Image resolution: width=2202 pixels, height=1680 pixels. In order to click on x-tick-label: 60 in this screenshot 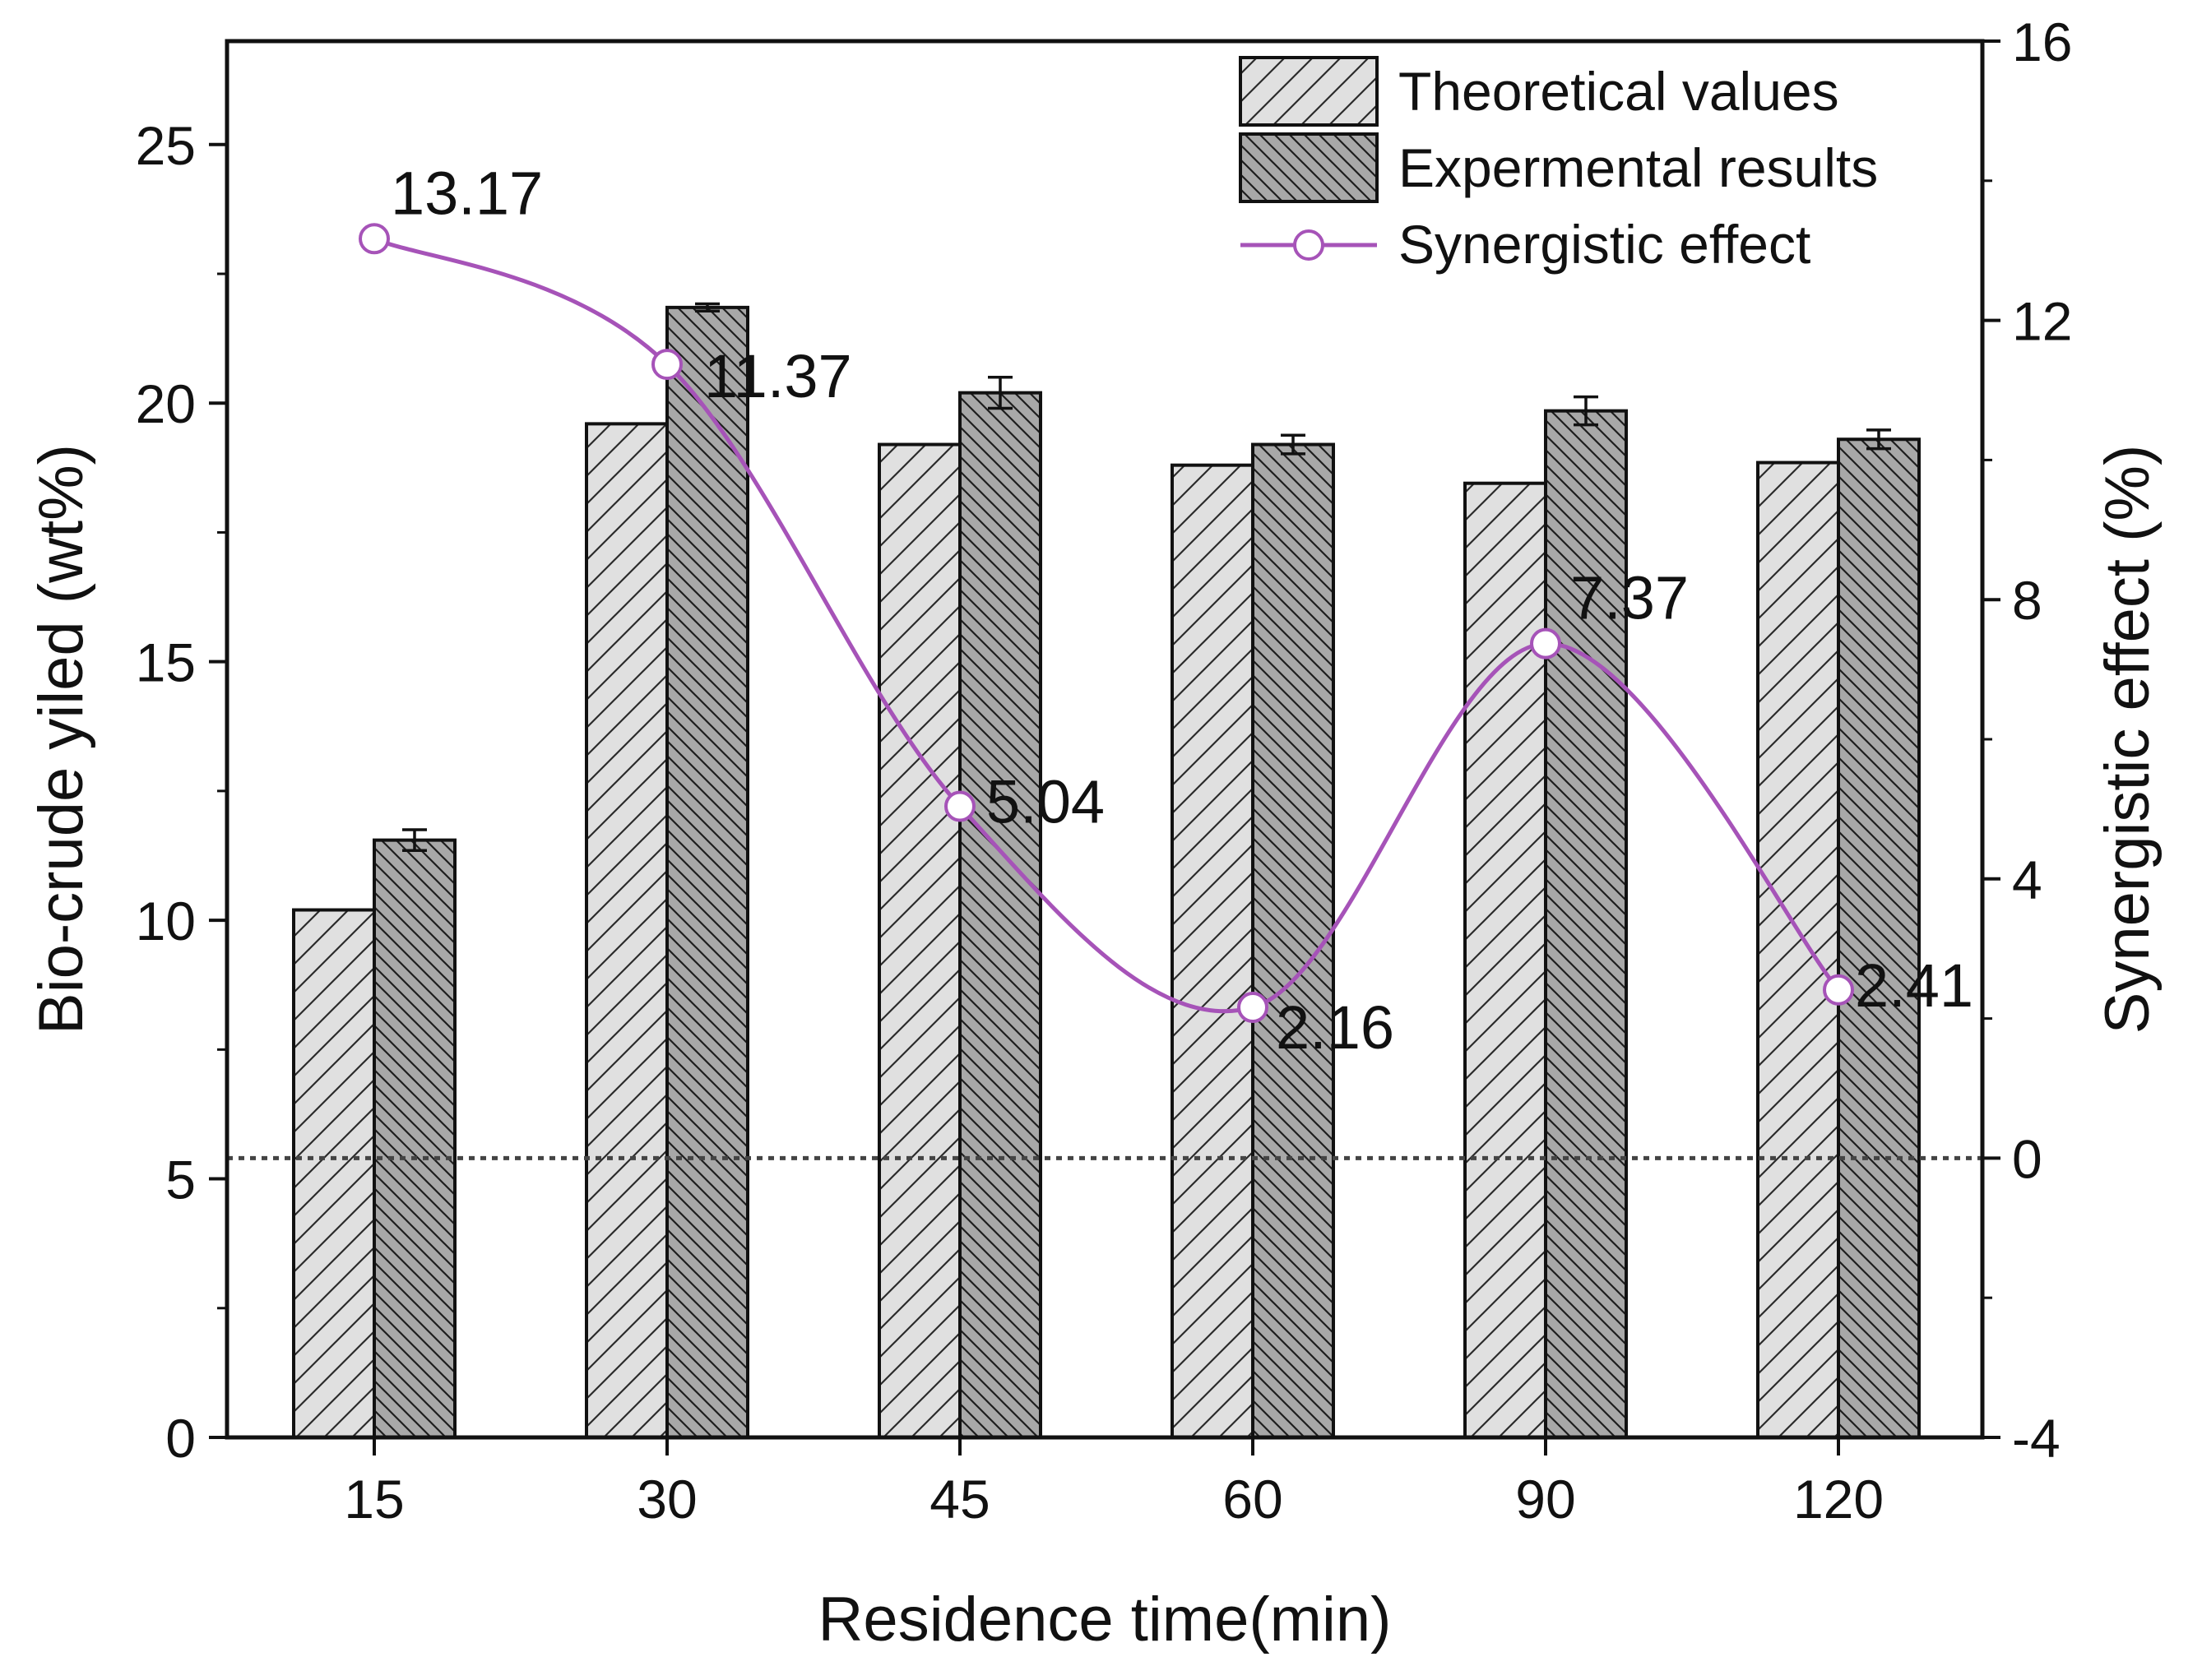, I will do `click(1252, 1499)`.